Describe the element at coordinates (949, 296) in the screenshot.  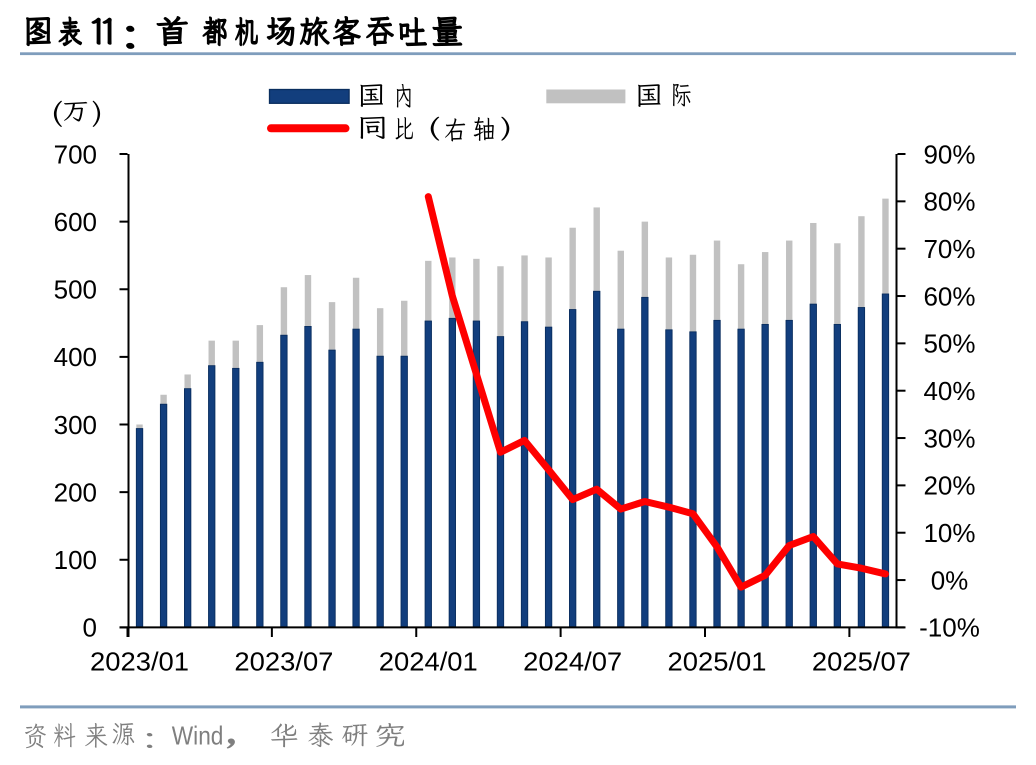
I see `svg-text: 60%` at that location.